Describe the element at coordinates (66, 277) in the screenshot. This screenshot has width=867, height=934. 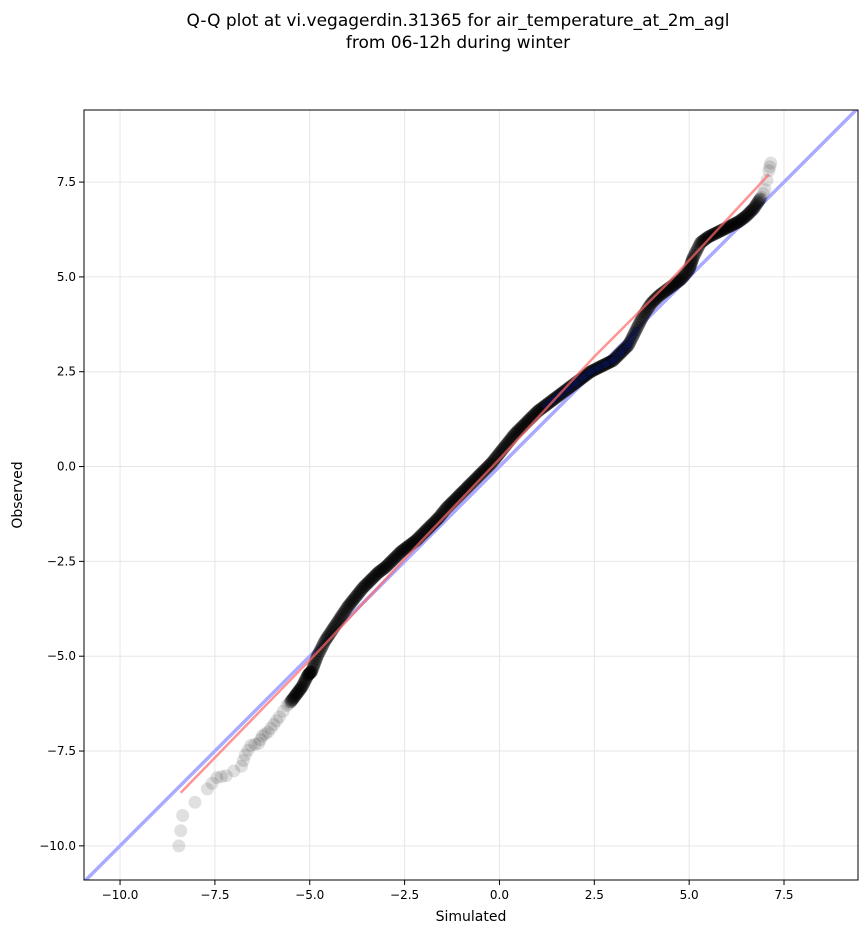
I see `y-tick-label: 5.0` at that location.